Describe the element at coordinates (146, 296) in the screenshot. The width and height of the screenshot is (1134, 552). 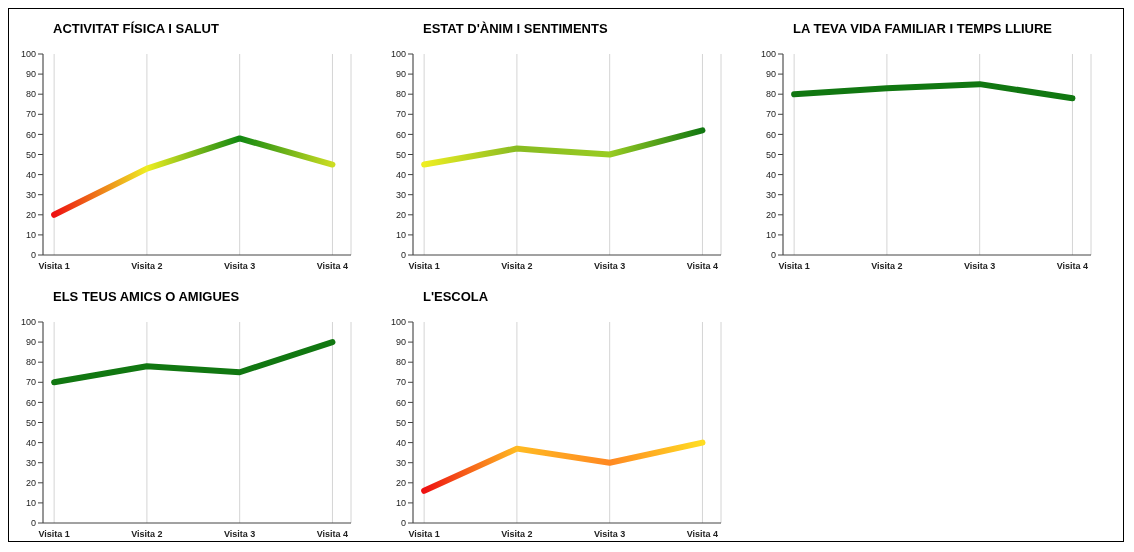
I see `chart-title: ELS TEUS AMICS O AMIGUES` at that location.